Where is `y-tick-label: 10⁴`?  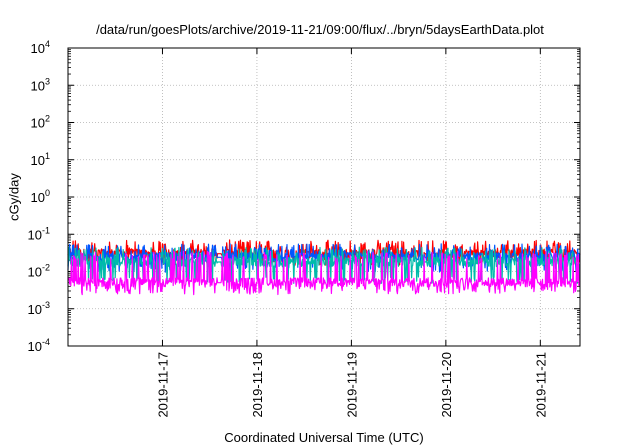 y-tick-label: 10⁴ is located at coordinates (40, 47).